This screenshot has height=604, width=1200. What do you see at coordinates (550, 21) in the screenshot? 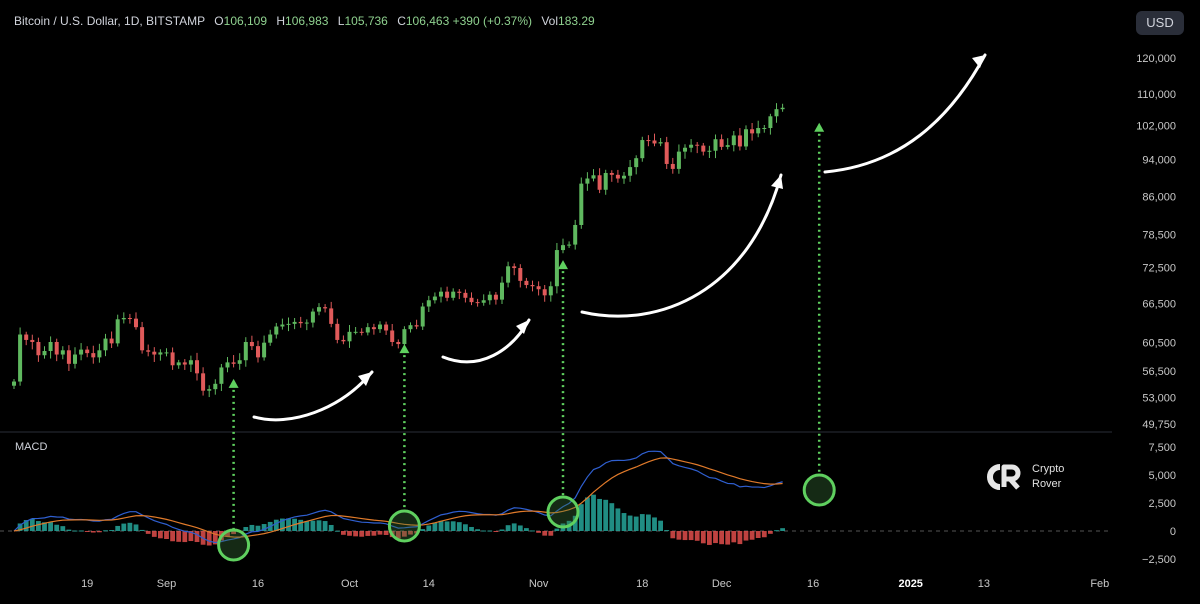
I see `volume-label: Vol` at bounding box center [550, 21].